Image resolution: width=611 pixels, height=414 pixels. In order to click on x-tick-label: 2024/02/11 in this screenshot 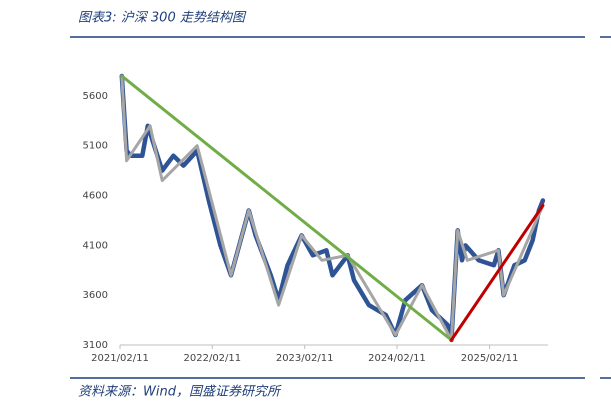, I will do `click(397, 358)`.